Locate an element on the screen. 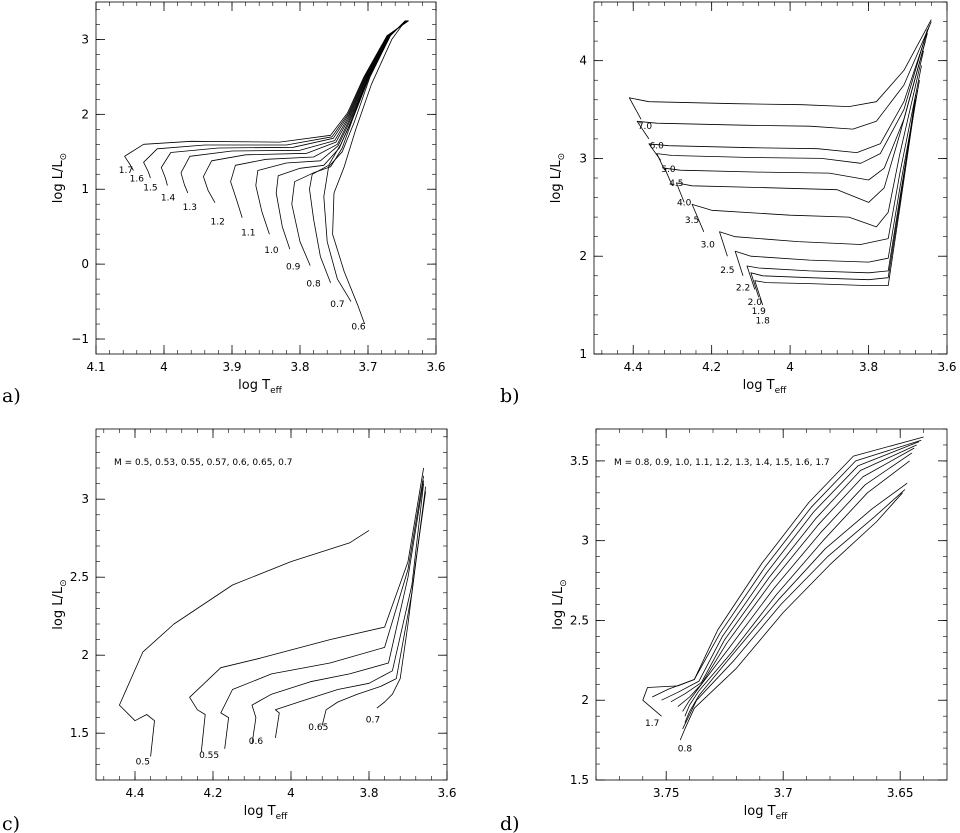 The height and width of the screenshot is (833, 960). track-1.8 is located at coordinates (835, 202).